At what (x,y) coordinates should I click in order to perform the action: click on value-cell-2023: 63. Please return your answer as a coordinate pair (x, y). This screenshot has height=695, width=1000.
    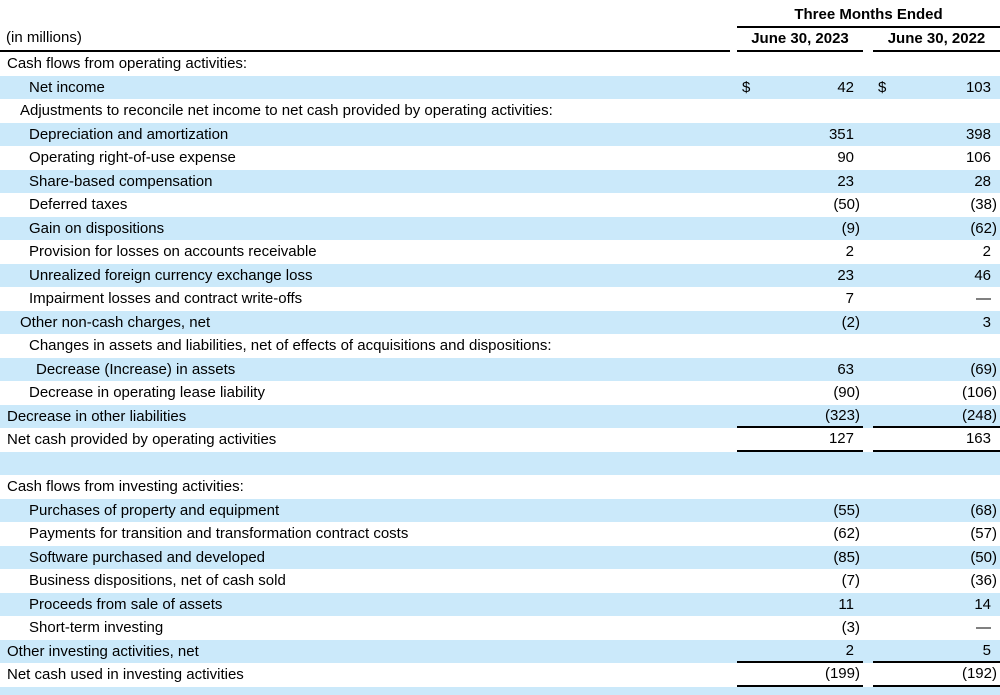
    Looking at the image, I should click on (800, 370).